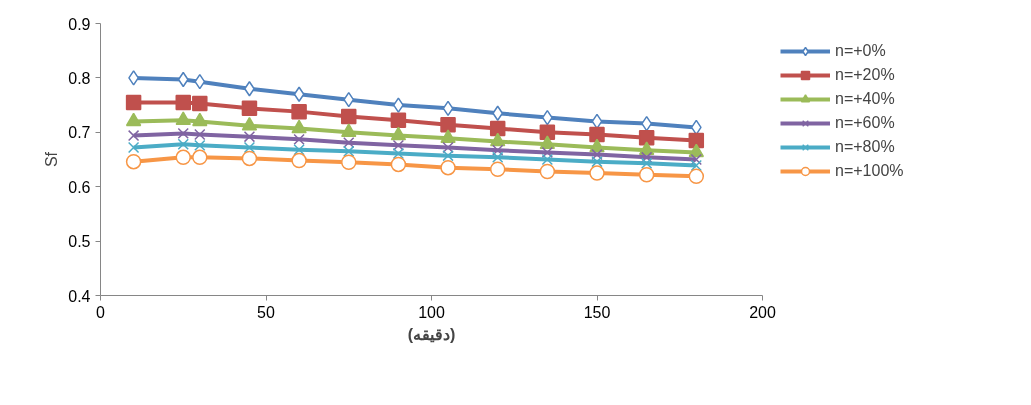 The width and height of the screenshot is (1031, 405). I want to click on y-tick-label: 0.9, so click(79, 24).